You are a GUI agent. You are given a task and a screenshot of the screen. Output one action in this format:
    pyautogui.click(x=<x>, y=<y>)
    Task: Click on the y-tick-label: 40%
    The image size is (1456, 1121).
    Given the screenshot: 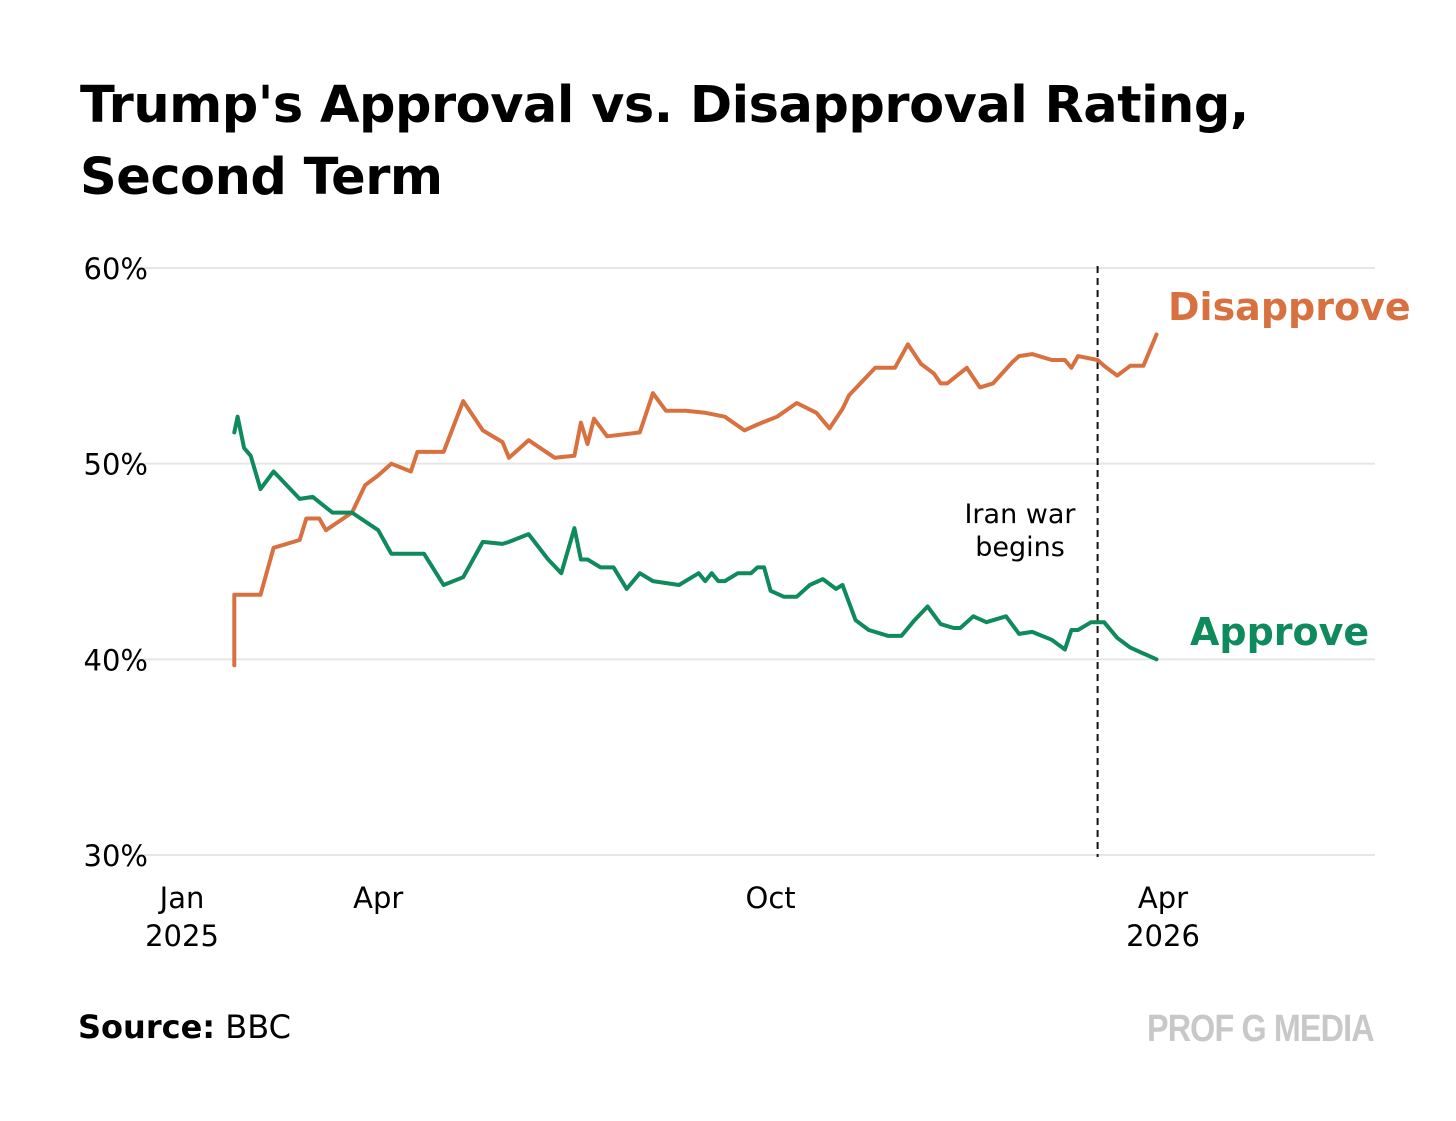 What is the action you would take?
    pyautogui.click(x=116, y=660)
    